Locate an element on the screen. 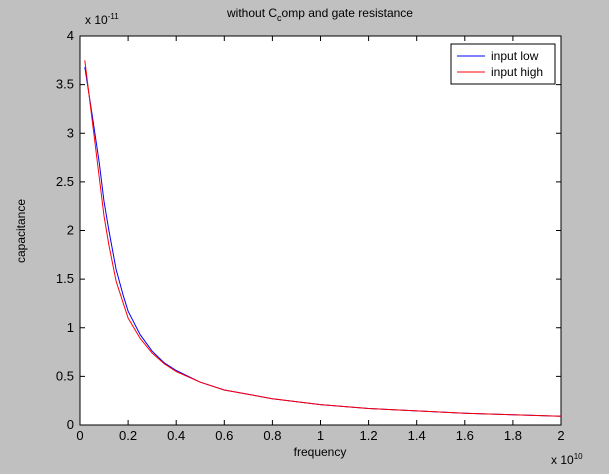 This screenshot has height=474, width=609. y-exponent-label: x 10-11 is located at coordinates (102, 19).